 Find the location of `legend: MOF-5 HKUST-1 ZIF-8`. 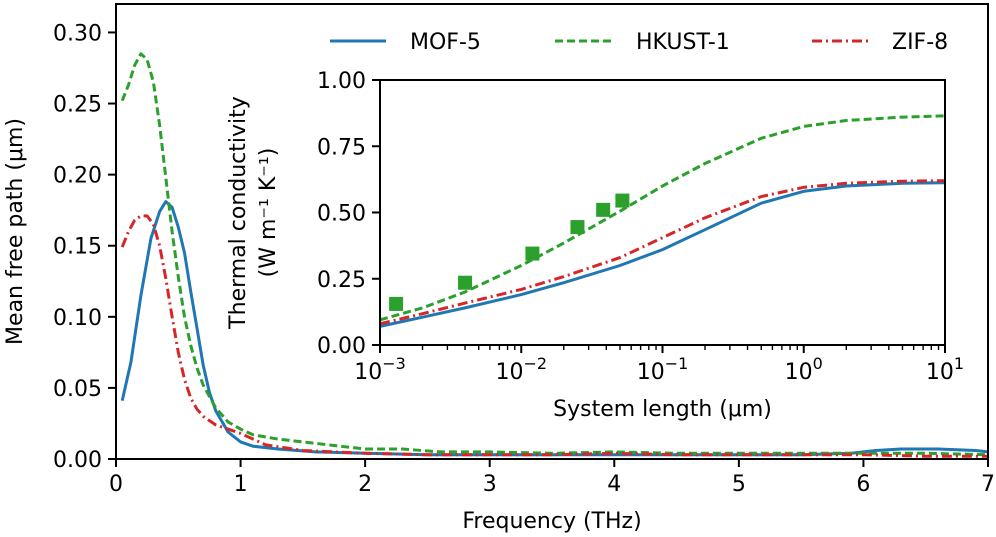

legend: MOF-5 HKUST-1 ZIF-8 is located at coordinates (639, 42).